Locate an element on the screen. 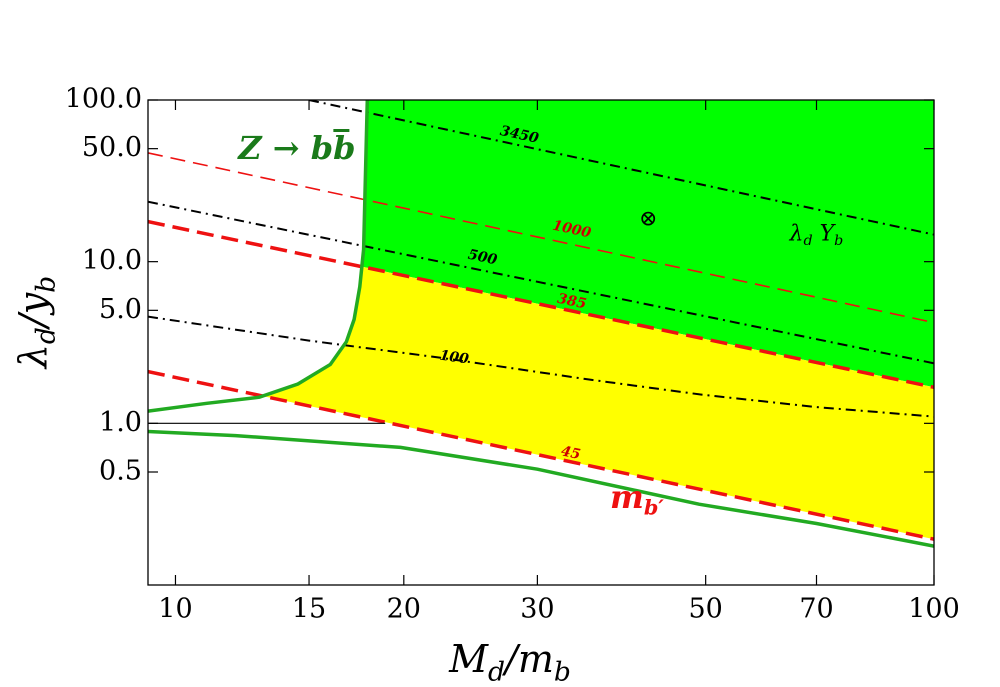 The image size is (1000, 687). y-tick-label: 1.0 is located at coordinates (120, 422).